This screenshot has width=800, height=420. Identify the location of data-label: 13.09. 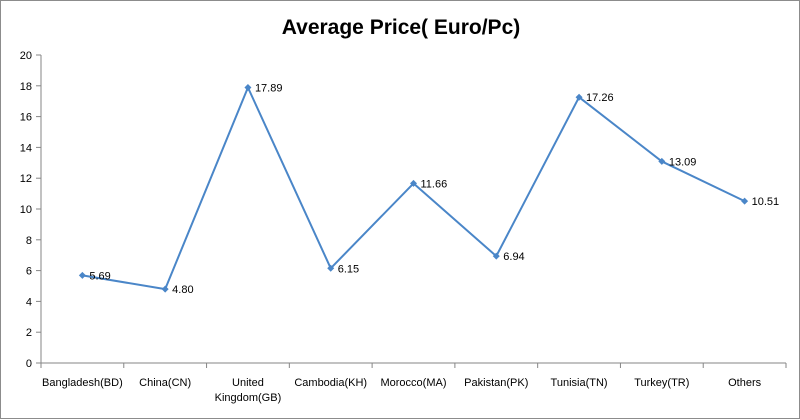
(683, 162).